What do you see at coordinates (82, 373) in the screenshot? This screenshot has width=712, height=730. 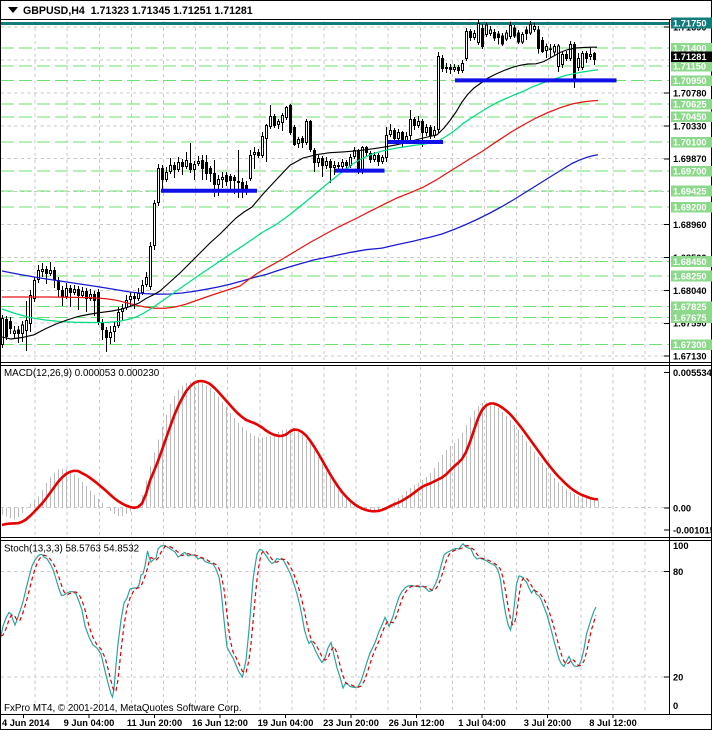 I see `svg-text:MACD(12,26,9) 0.000053 0.00023: MACD(12,26,9) 0.000053 0.000230` at bounding box center [82, 373].